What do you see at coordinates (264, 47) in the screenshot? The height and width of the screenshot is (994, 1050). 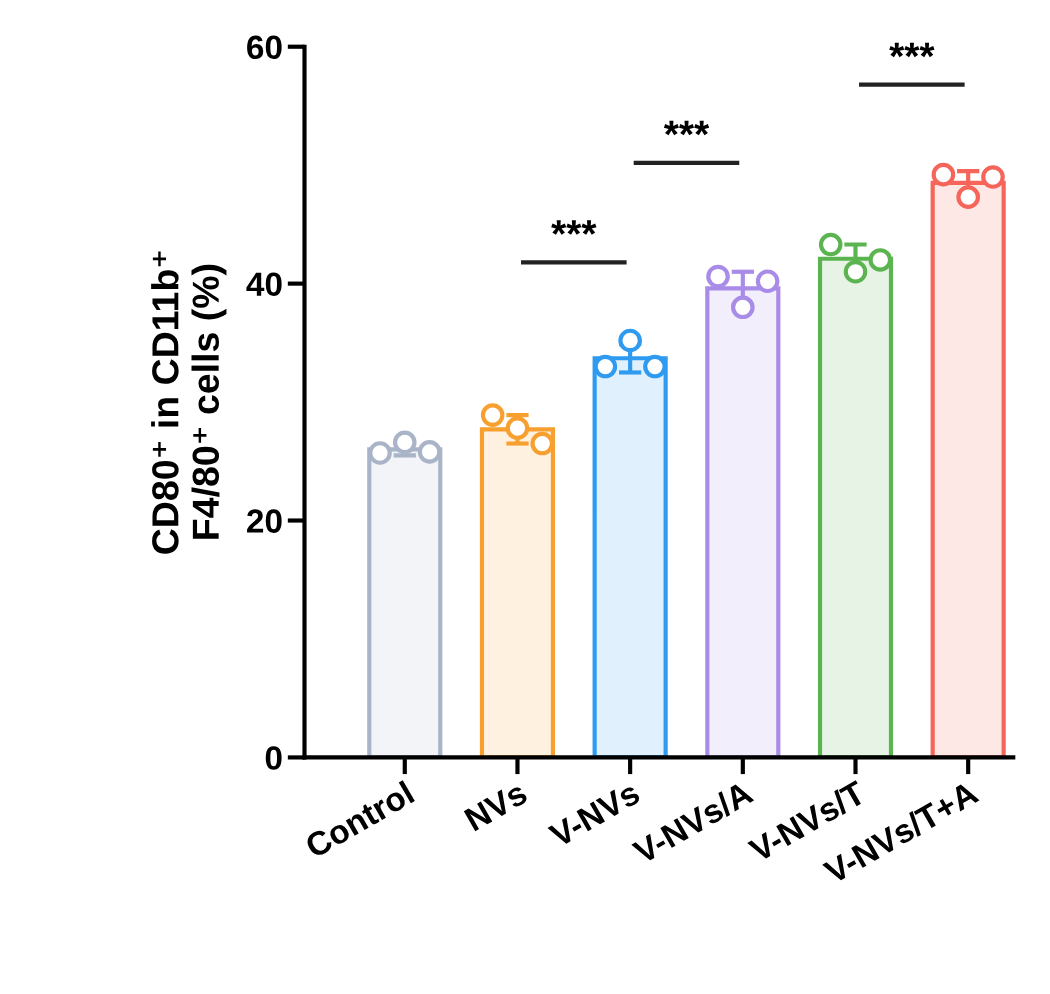 I see `y-tick-label: 60` at bounding box center [264, 47].